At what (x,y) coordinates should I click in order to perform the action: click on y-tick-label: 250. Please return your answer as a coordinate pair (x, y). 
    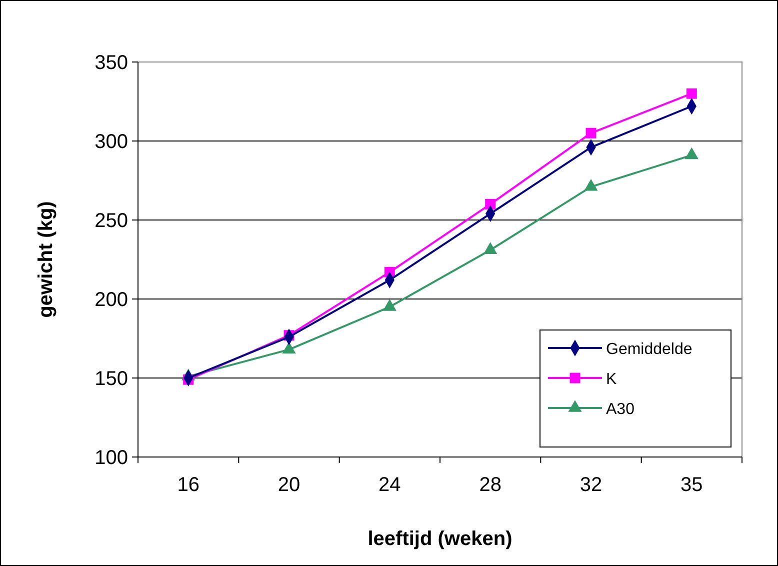
    Looking at the image, I should click on (111, 221).